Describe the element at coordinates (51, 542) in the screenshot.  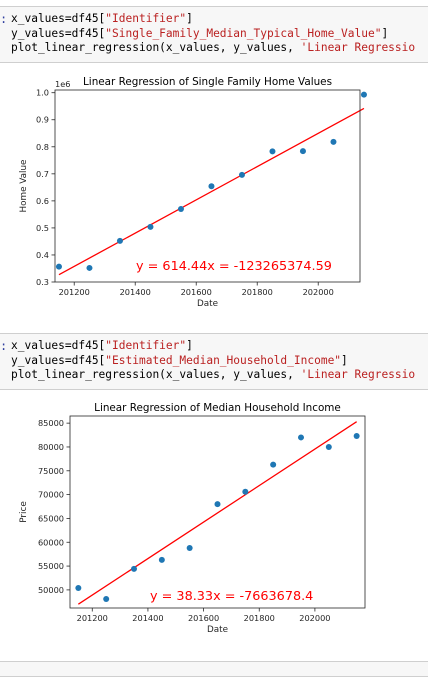
I see `y-tick-label: 60000` at that location.